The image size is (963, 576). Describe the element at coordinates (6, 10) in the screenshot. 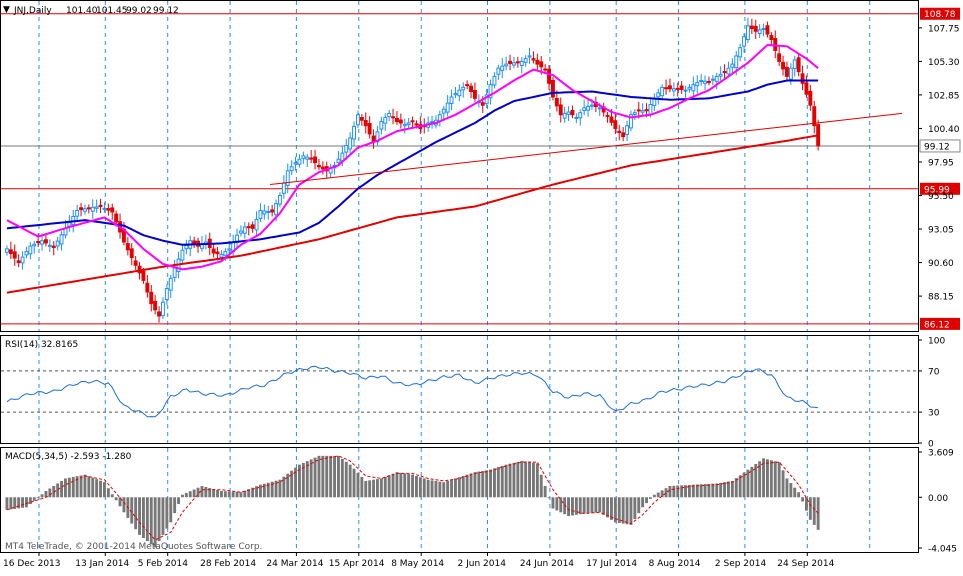

I see `symbol-dropdown-icon: ▼` at that location.